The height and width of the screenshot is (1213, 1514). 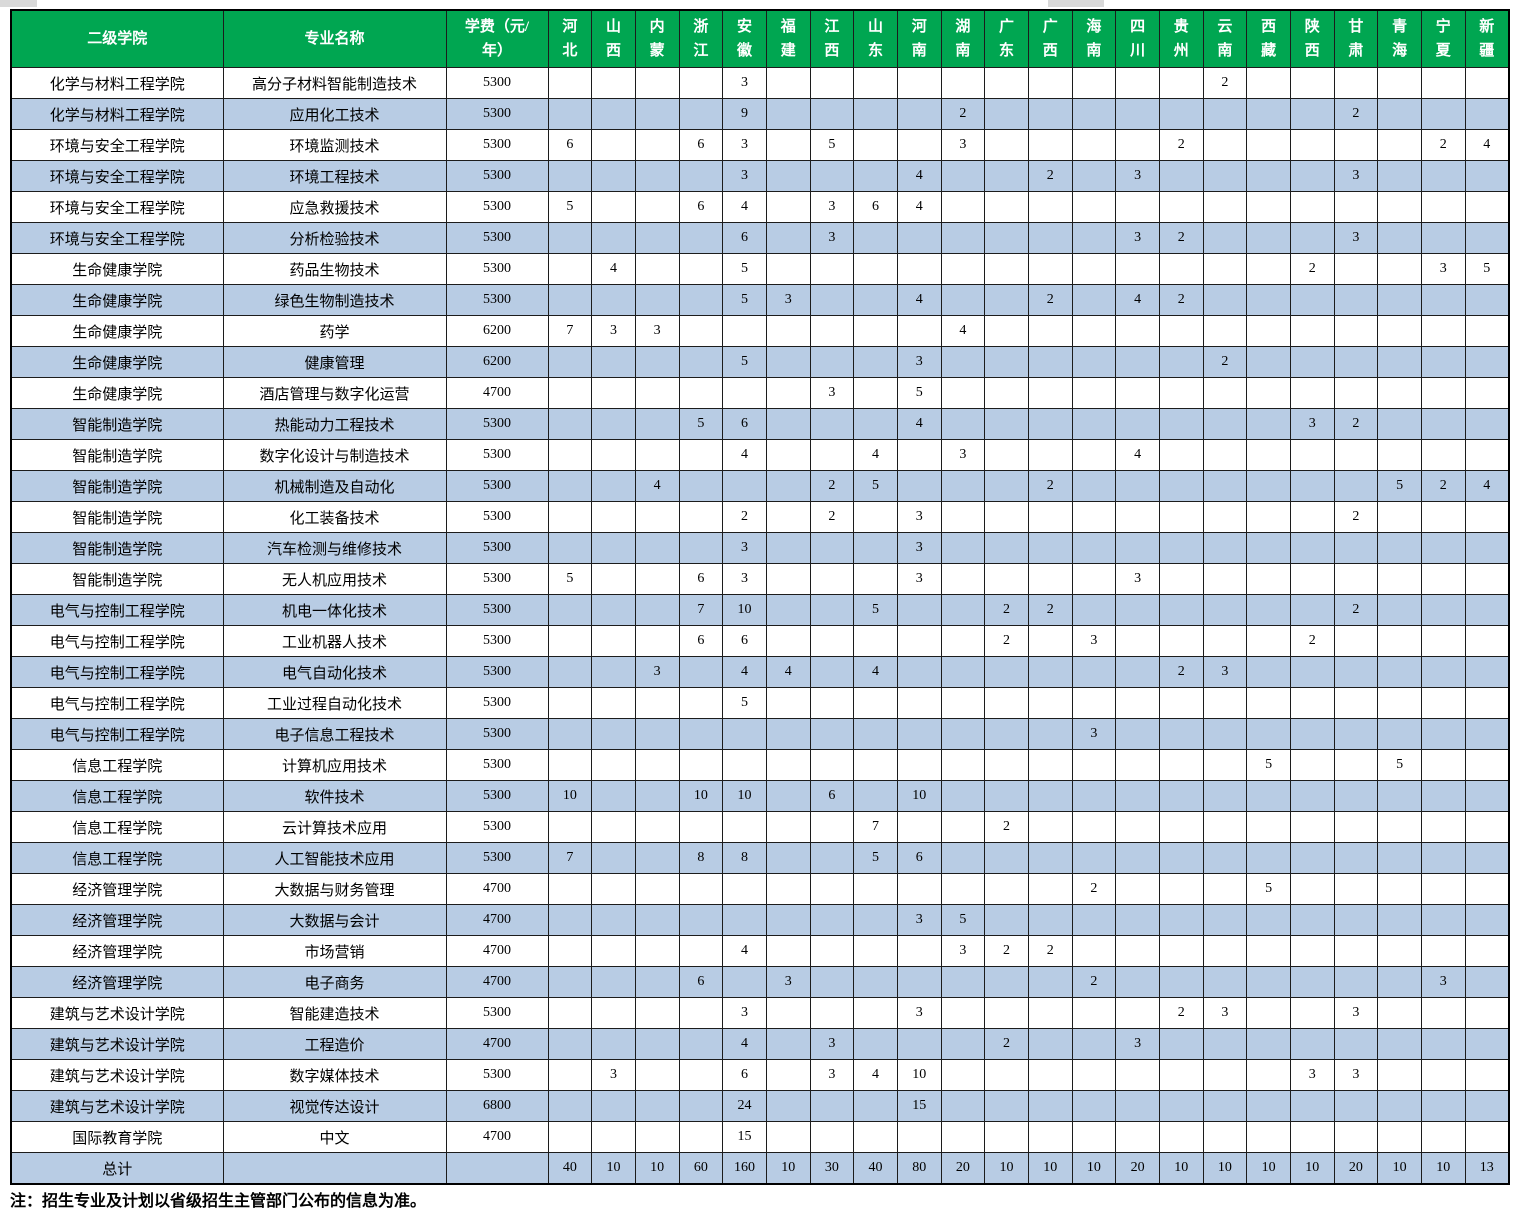 I want to click on footnote: 注：招生专业及计划以省级招生主管部门公布的信息为准。, so click(x=218, y=1201).